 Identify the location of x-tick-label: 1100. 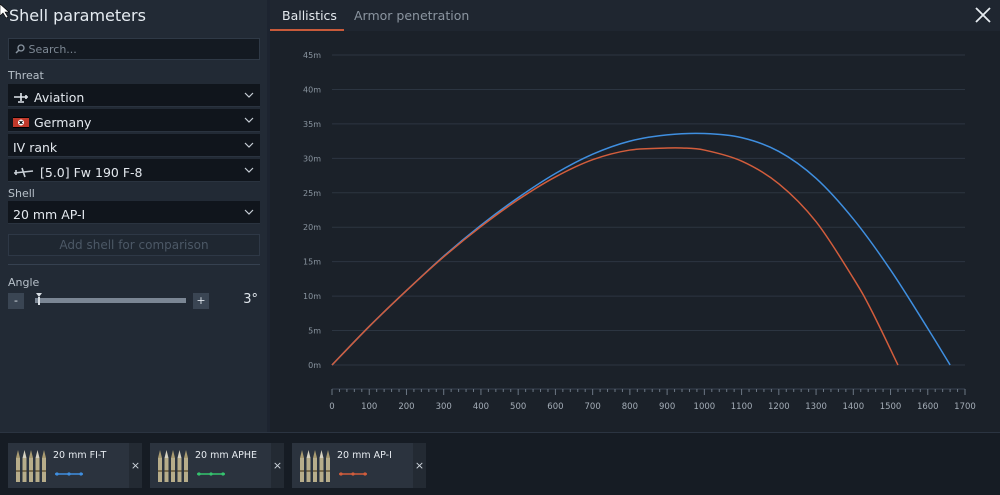
(742, 407).